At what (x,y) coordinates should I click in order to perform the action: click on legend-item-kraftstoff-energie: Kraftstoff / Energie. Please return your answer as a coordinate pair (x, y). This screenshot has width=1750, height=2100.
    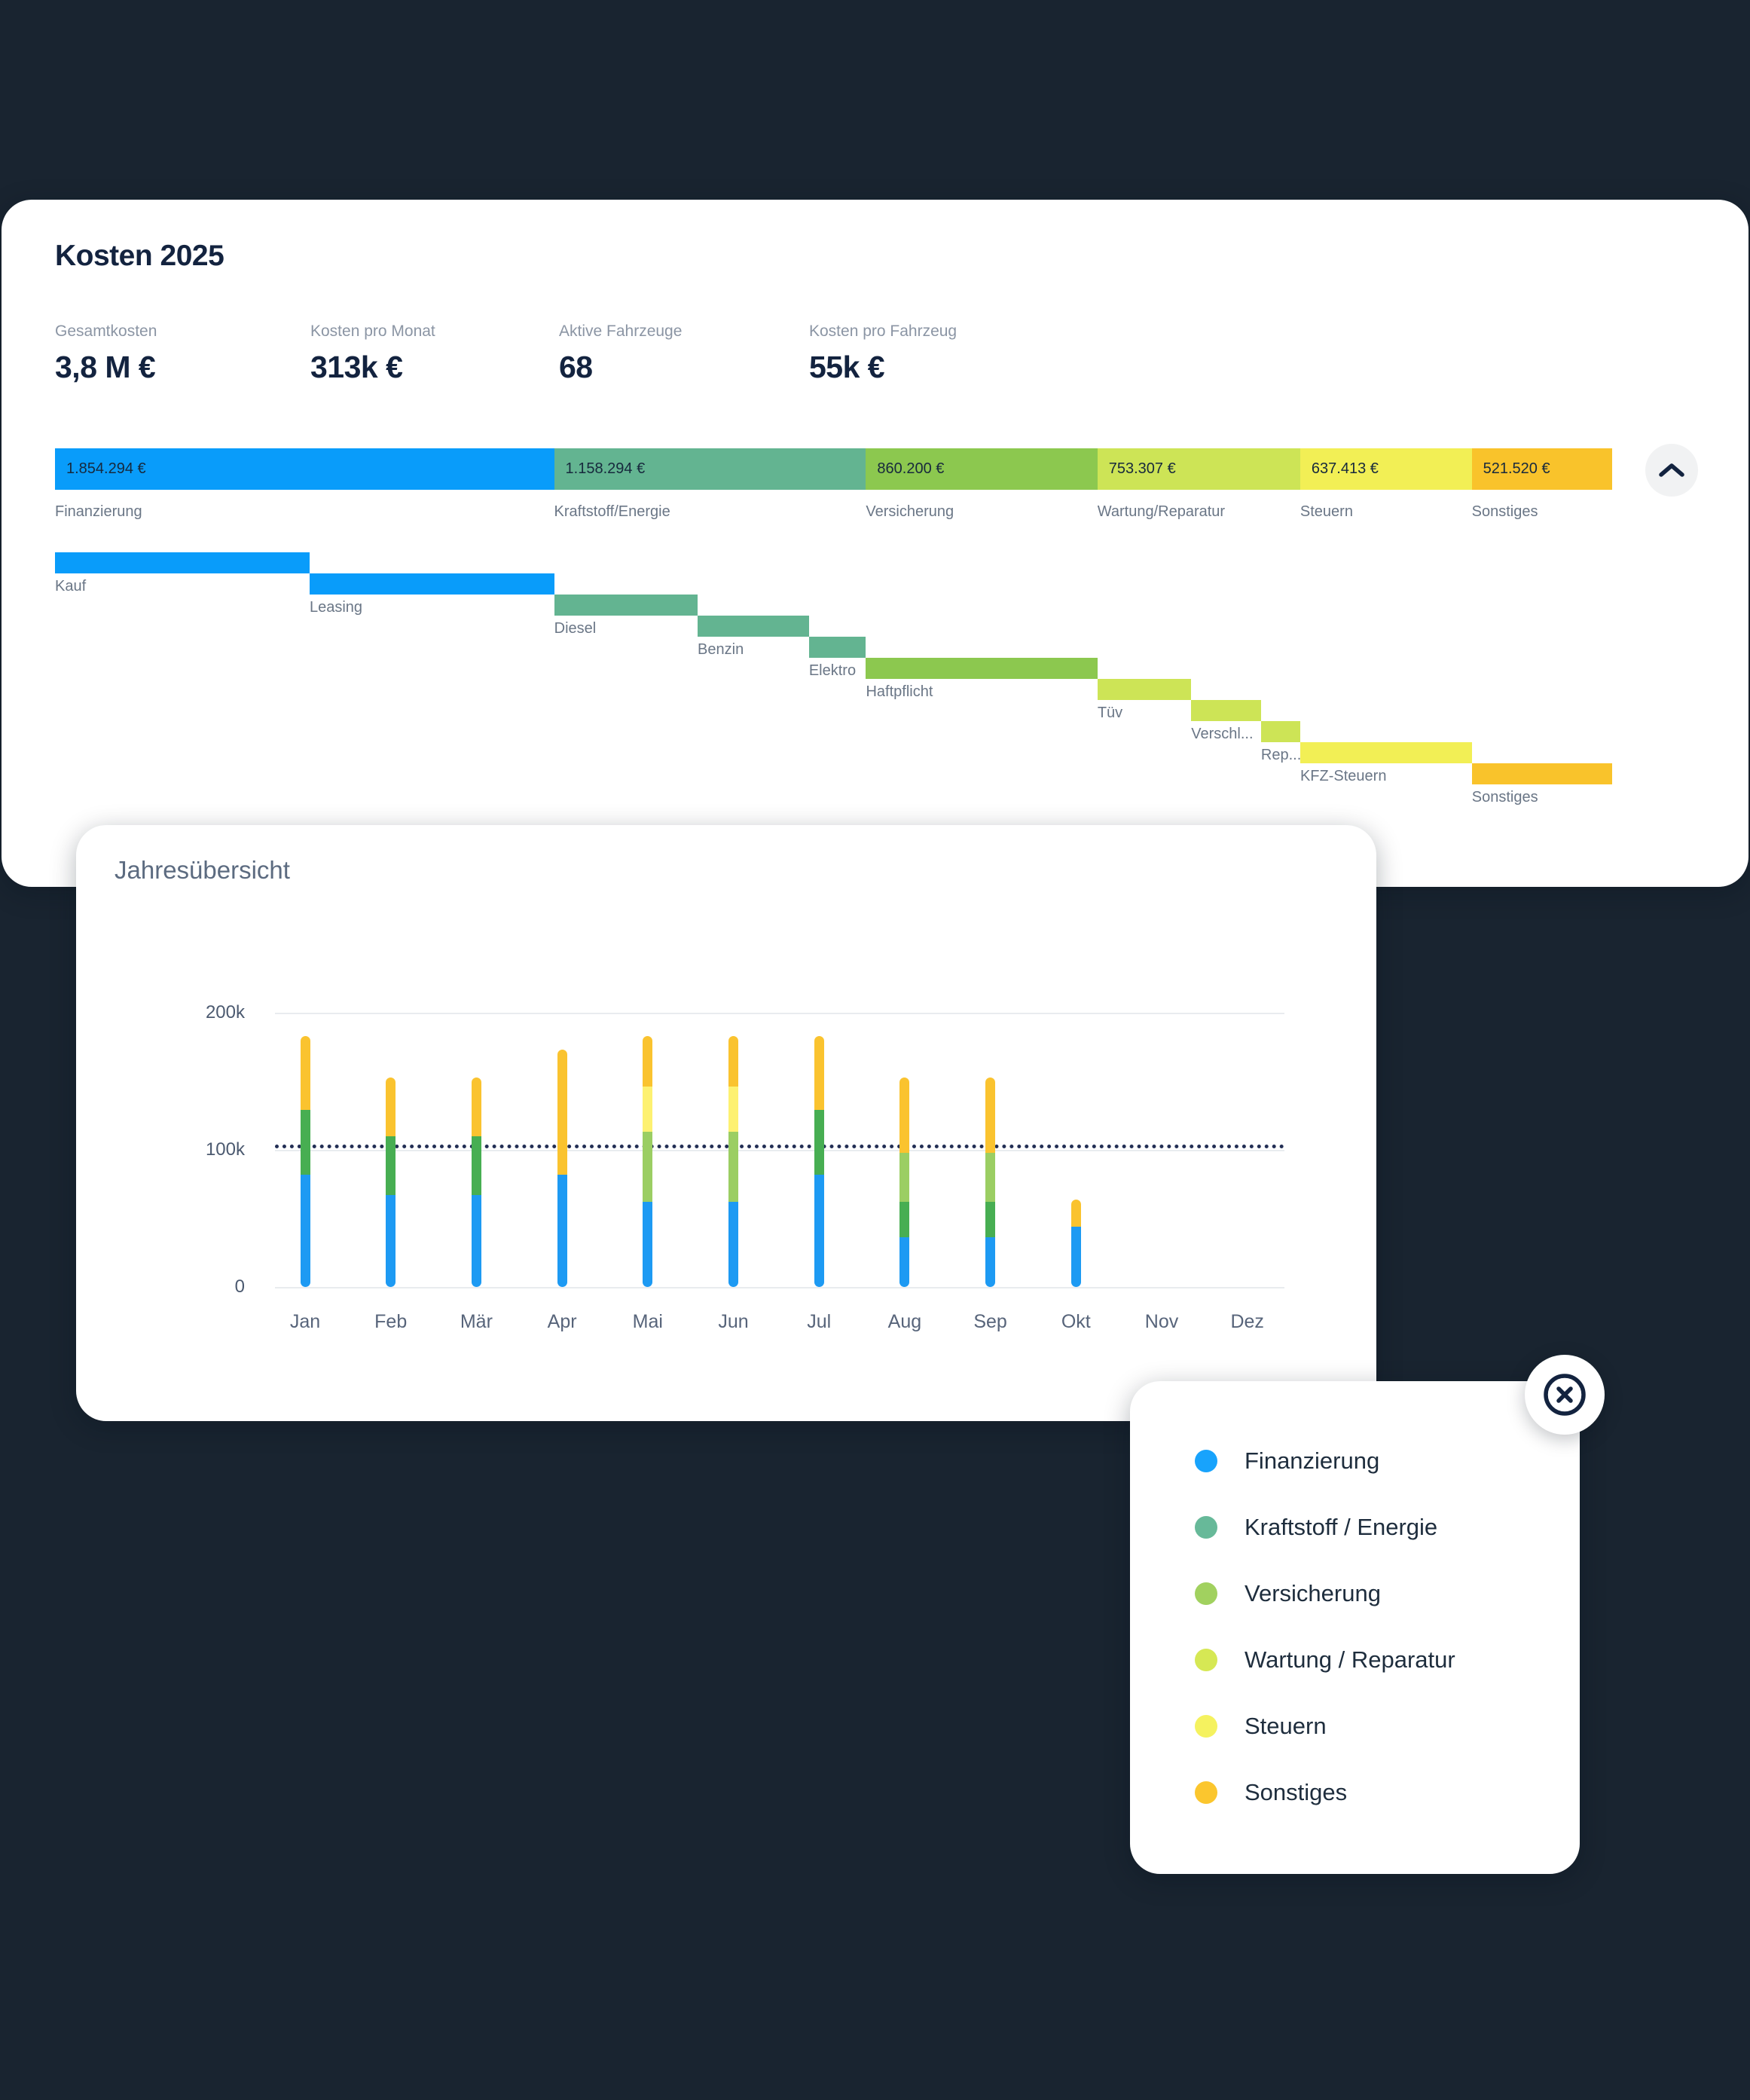
    Looking at the image, I should click on (1380, 1527).